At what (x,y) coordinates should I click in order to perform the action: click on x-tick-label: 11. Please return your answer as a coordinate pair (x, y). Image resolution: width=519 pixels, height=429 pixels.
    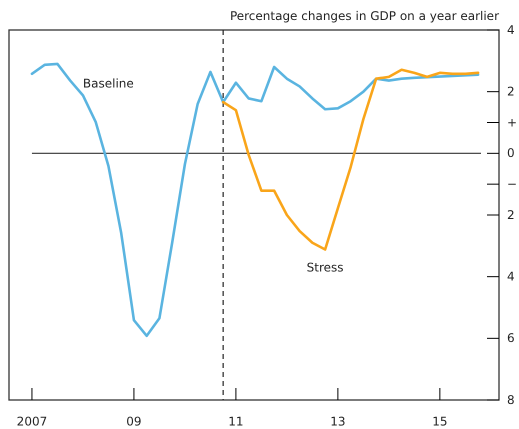
    Looking at the image, I should click on (236, 421).